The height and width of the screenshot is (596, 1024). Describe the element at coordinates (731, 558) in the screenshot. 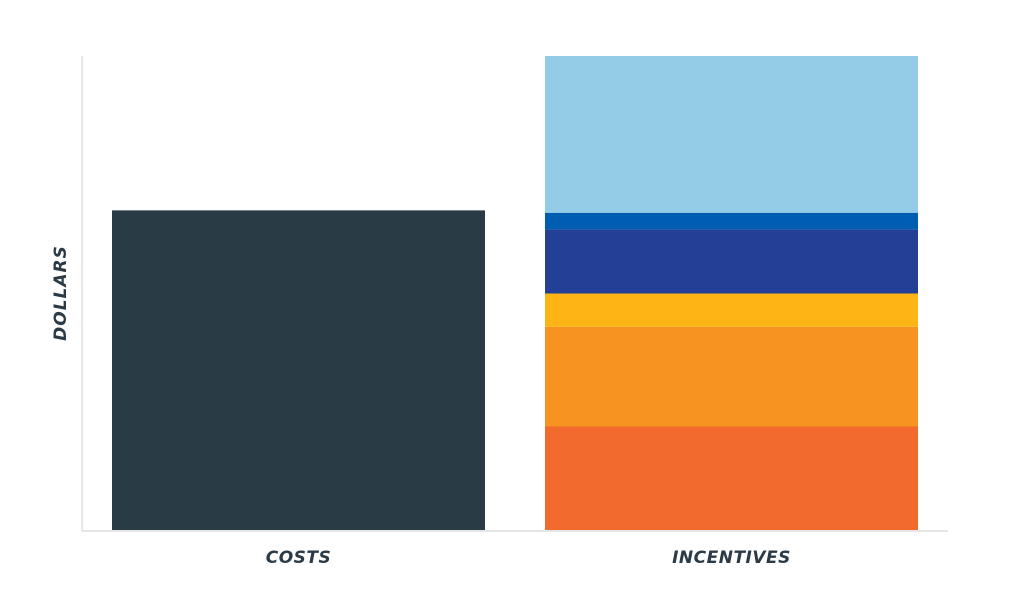

I see `x-tick-label-incentives: INCENTIVES` at that location.